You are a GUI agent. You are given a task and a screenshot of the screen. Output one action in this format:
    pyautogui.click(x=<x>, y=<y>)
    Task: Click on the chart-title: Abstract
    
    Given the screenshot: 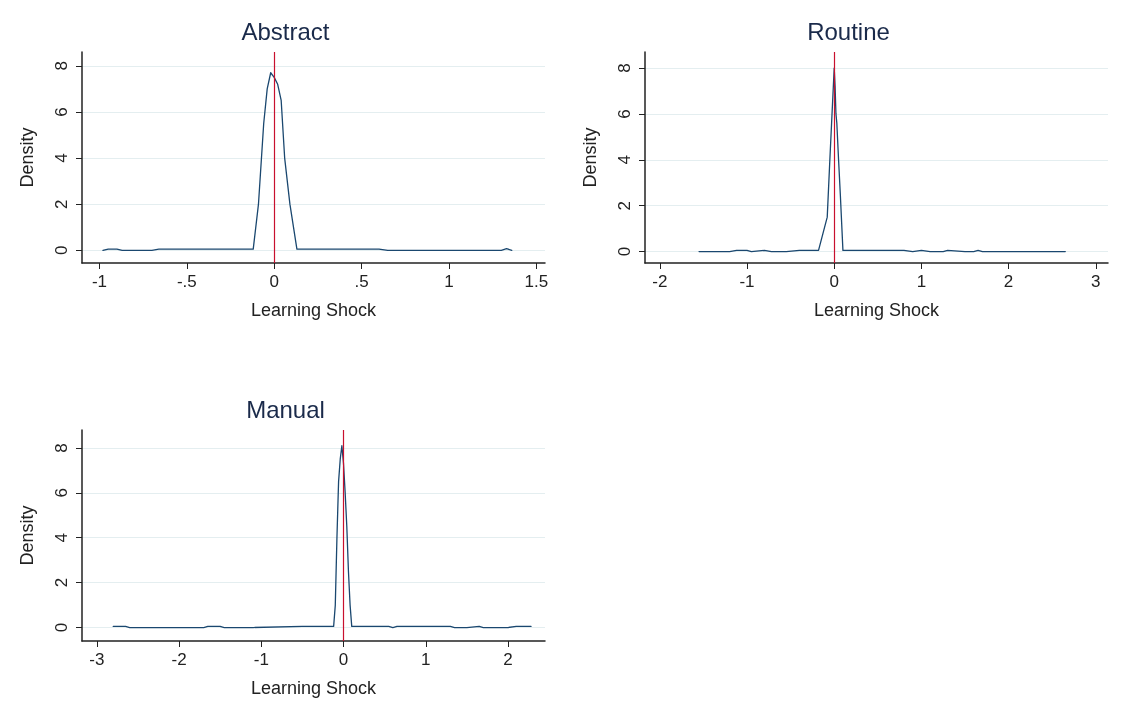 What is the action you would take?
    pyautogui.click(x=285, y=31)
    